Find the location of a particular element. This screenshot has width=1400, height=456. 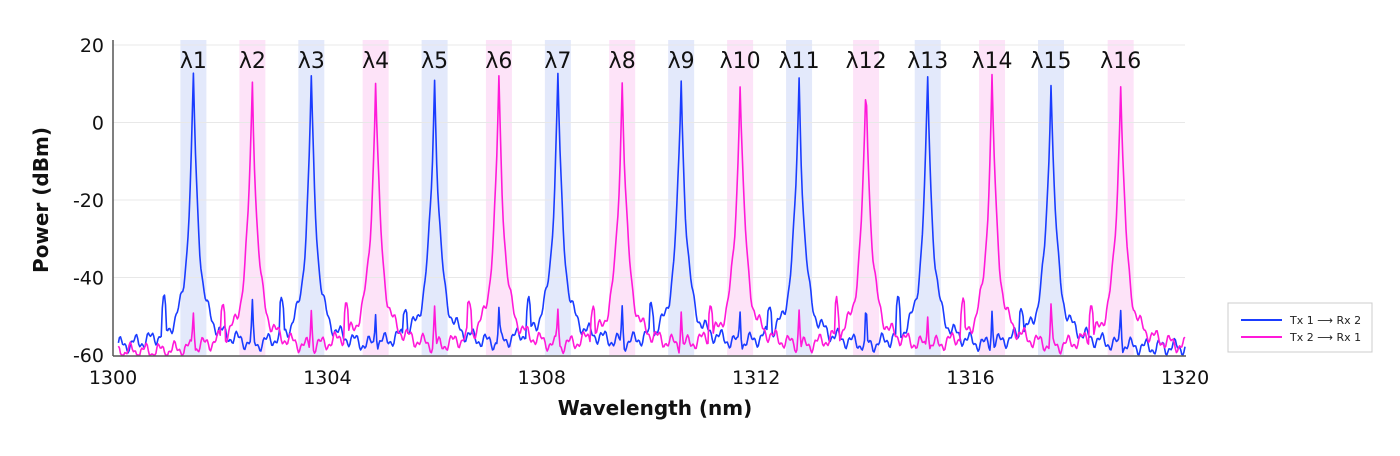

channel-label: λ10 is located at coordinates (740, 61).